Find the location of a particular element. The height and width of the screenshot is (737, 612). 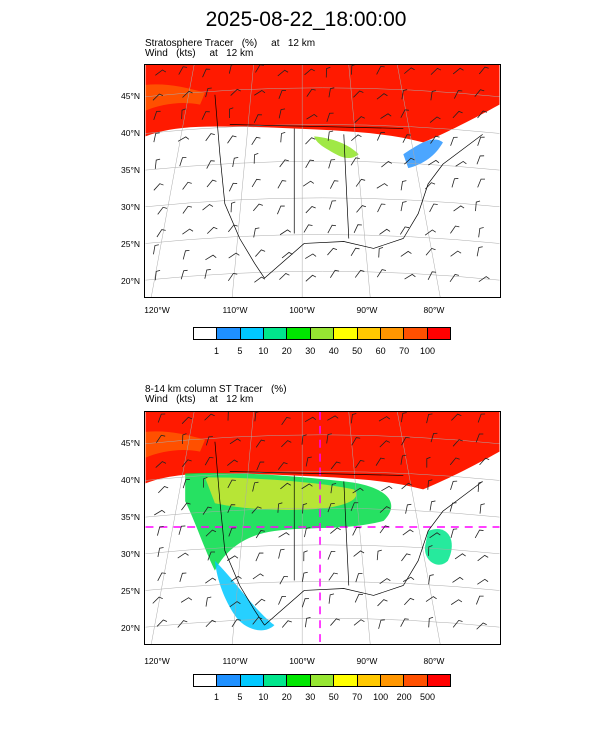

longitude-label: 80°W is located at coordinates (434, 310).